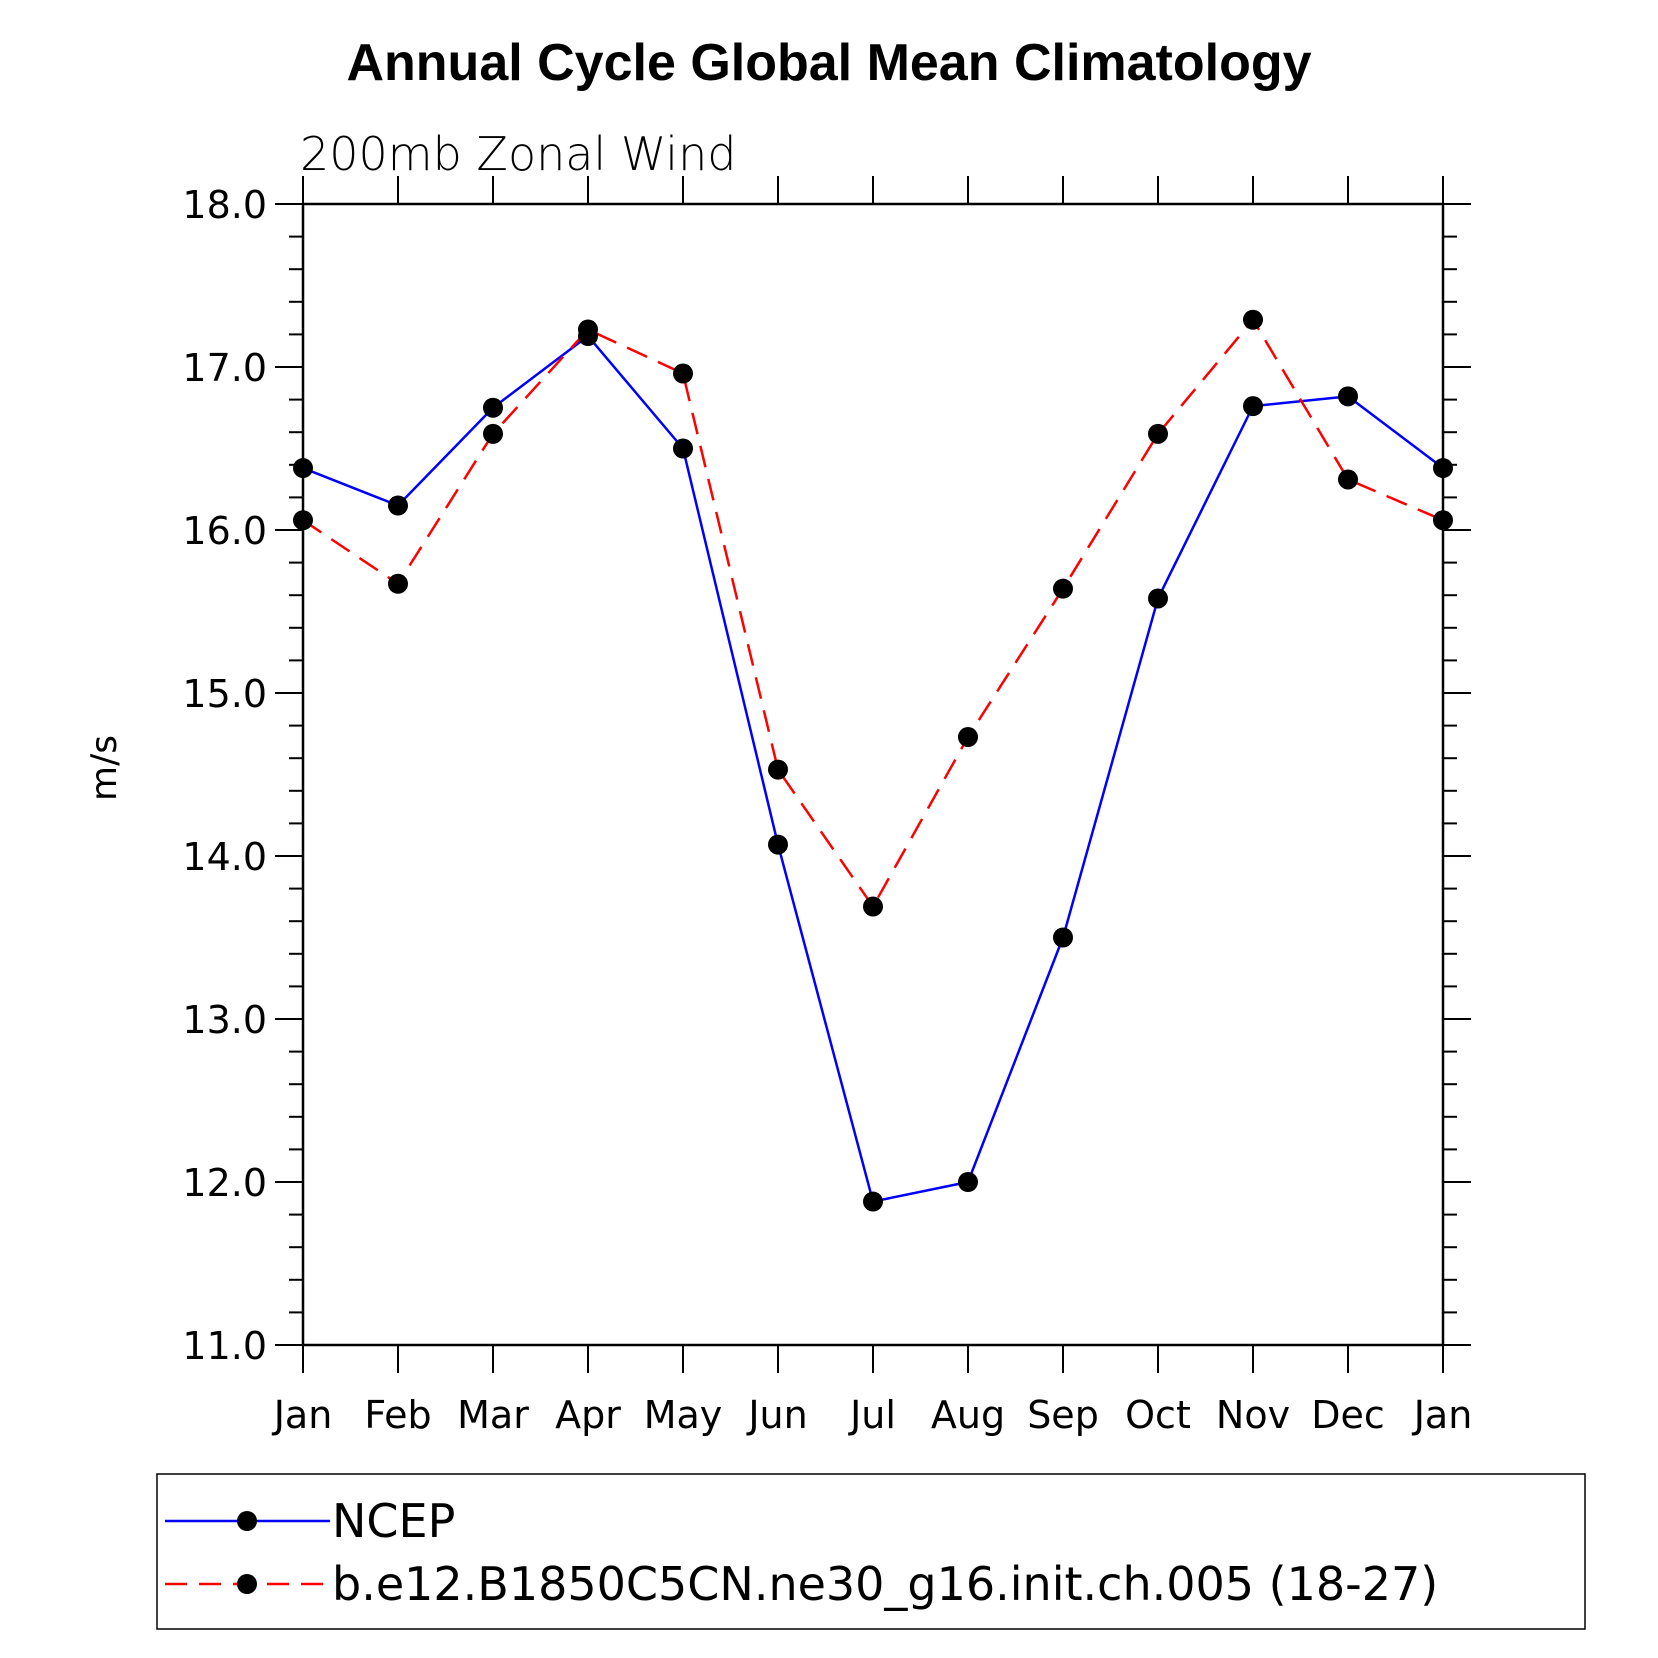 The image size is (1658, 1658). I want to click on y-tick-label: 18.0, so click(224, 205).